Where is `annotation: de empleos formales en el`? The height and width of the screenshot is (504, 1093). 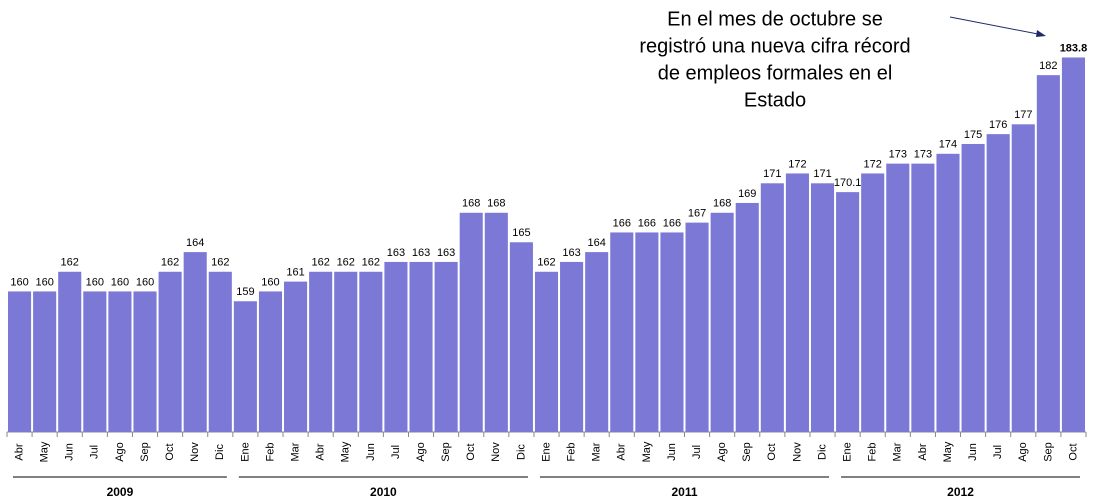 annotation: de empleos formales en el is located at coordinates (775, 73).